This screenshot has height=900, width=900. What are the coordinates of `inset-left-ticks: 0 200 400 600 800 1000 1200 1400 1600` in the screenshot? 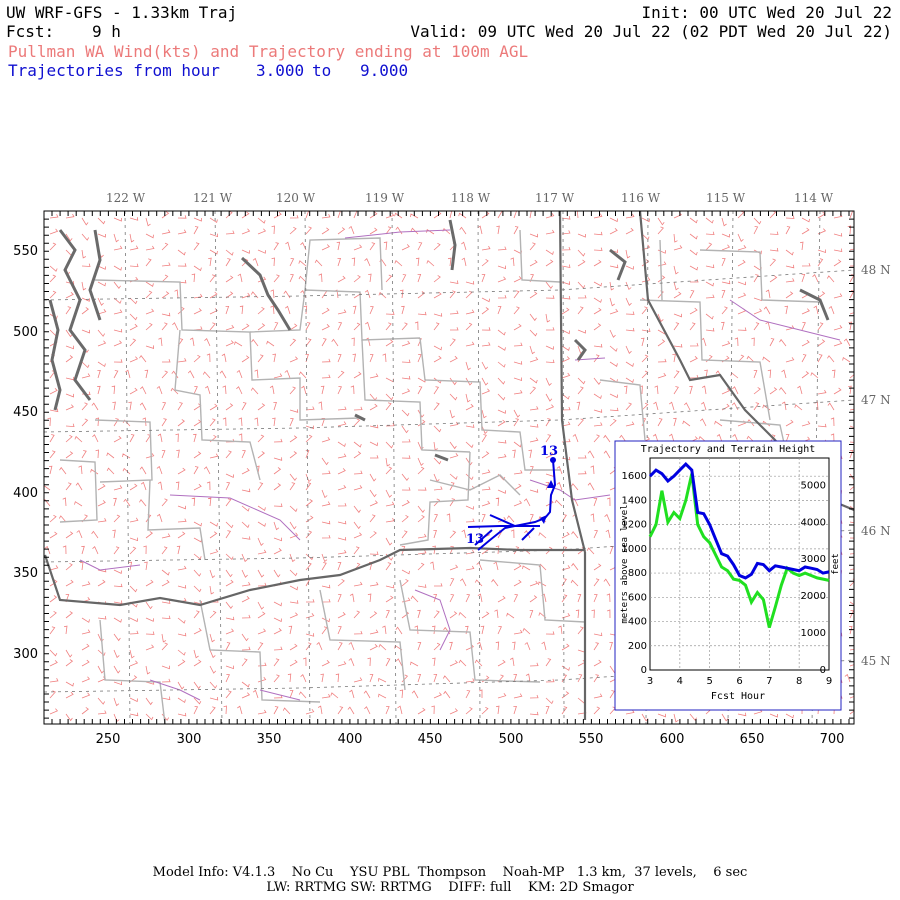 It's located at (634, 573).